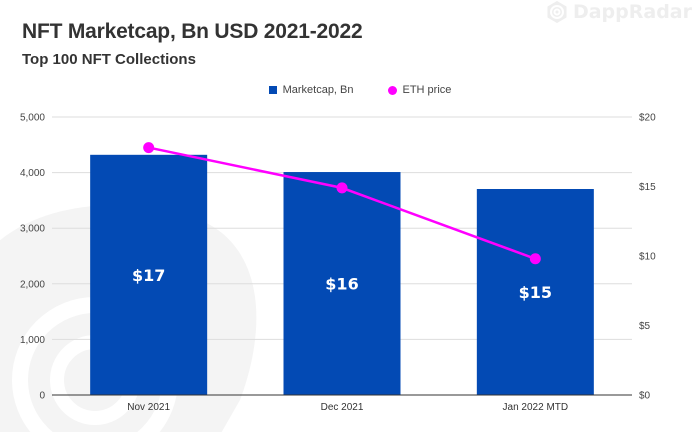 This screenshot has width=700, height=432. I want to click on left-axis-tick-label: 1,000, so click(32, 340).